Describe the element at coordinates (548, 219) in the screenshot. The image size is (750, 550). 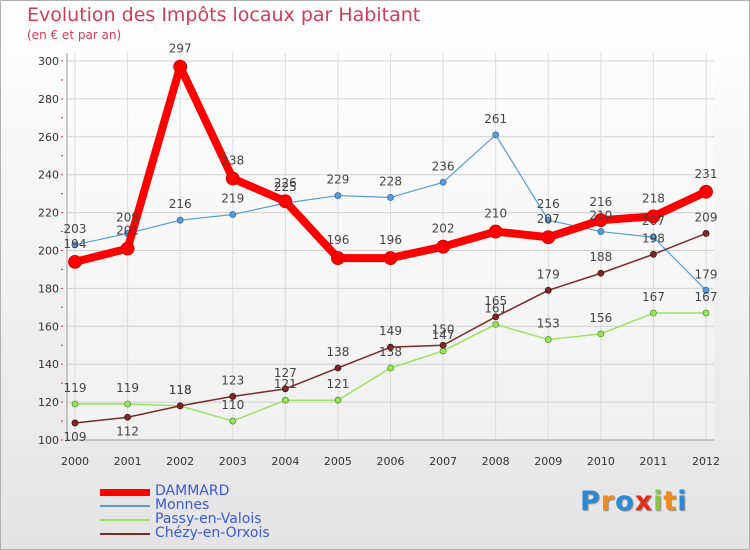
I see `data-label-dammard: 207` at that location.